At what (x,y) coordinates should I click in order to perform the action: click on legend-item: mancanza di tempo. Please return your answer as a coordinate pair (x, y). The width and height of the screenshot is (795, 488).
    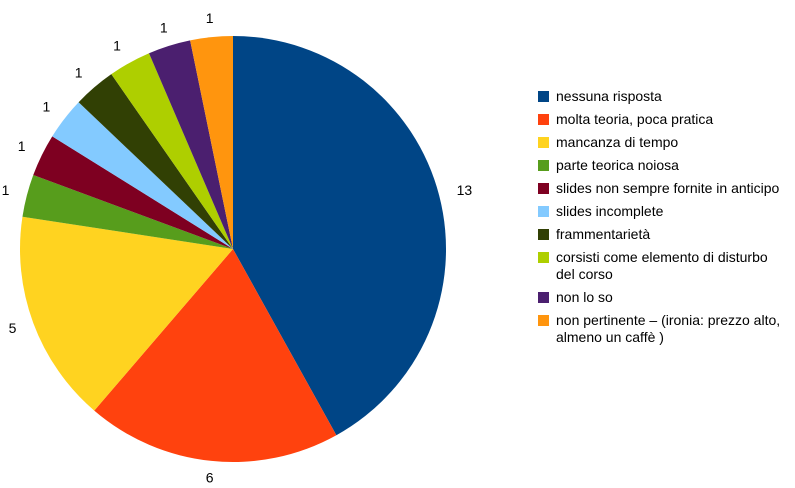
    Looking at the image, I should click on (663, 142).